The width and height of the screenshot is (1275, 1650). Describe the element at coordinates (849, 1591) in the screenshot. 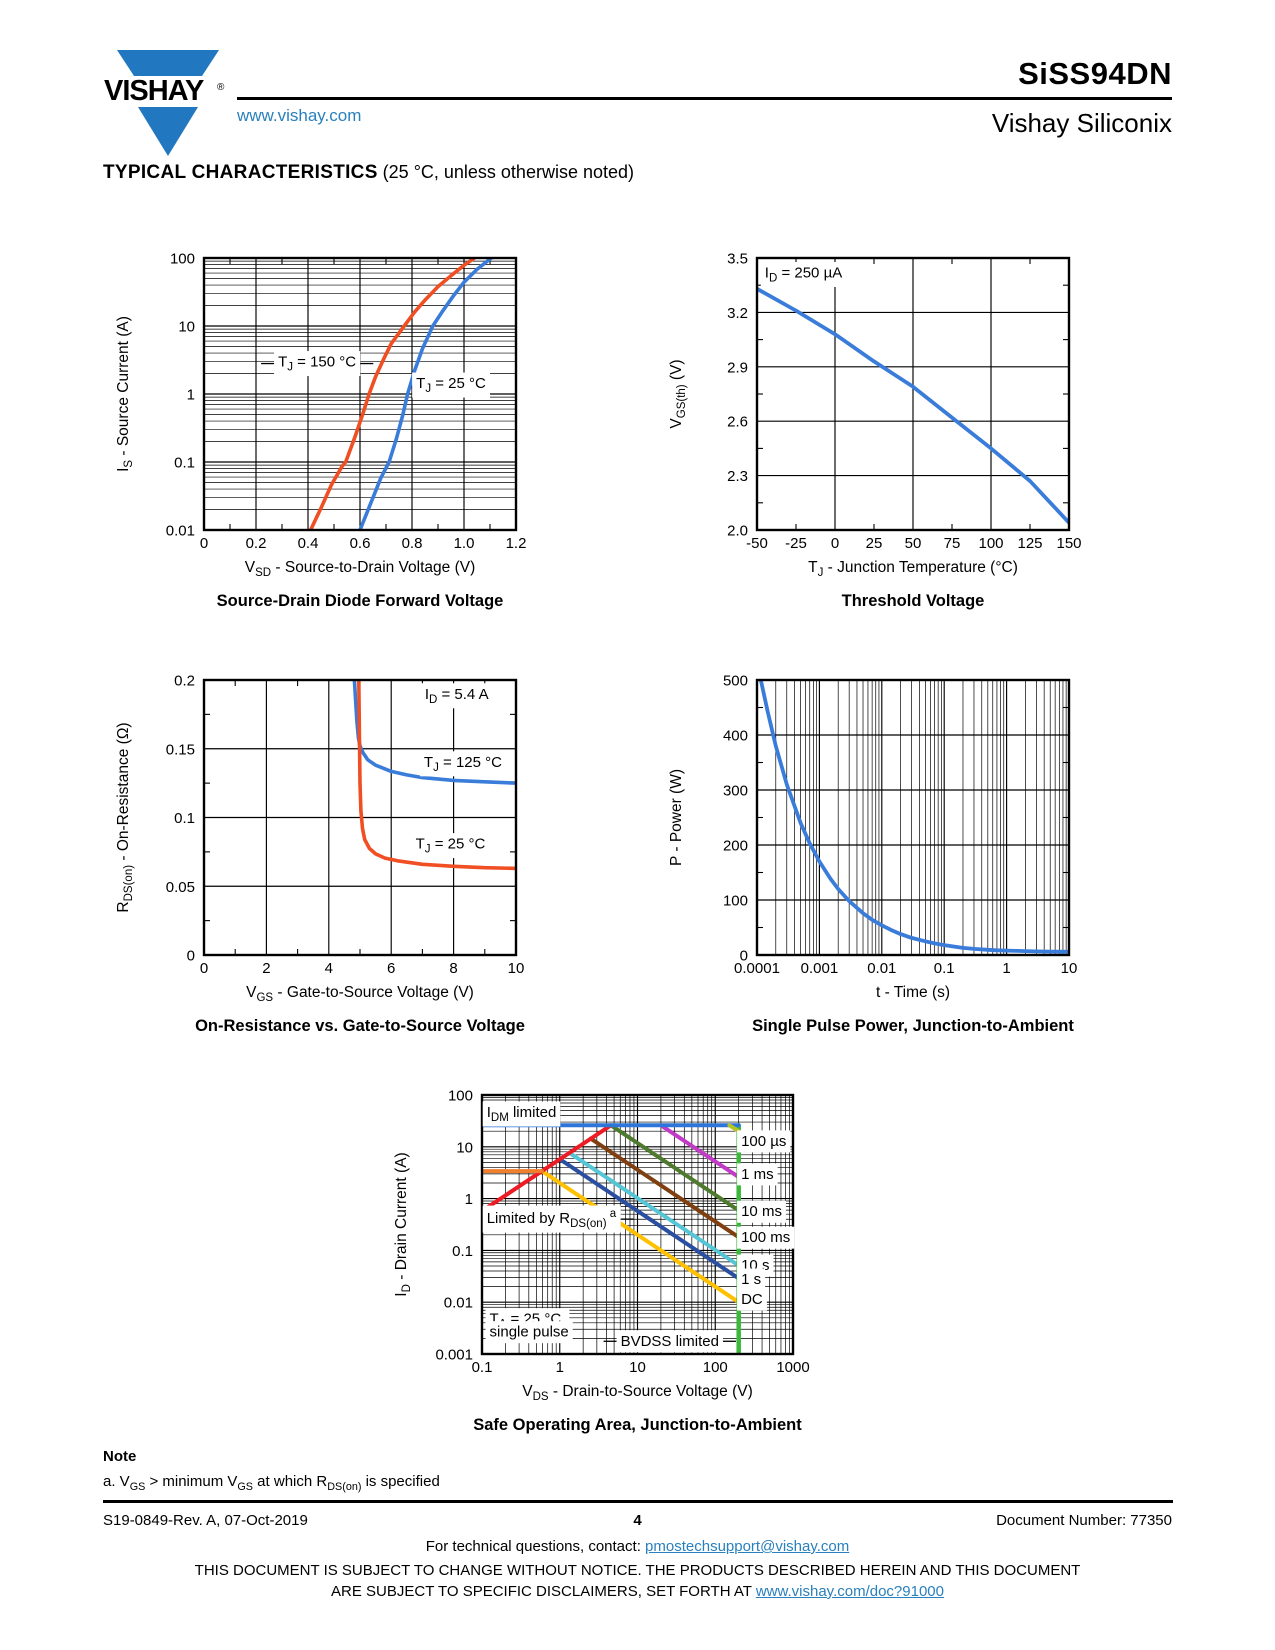

I see `footer-disclaimer-link: www.vishay.com/doc?91000` at that location.